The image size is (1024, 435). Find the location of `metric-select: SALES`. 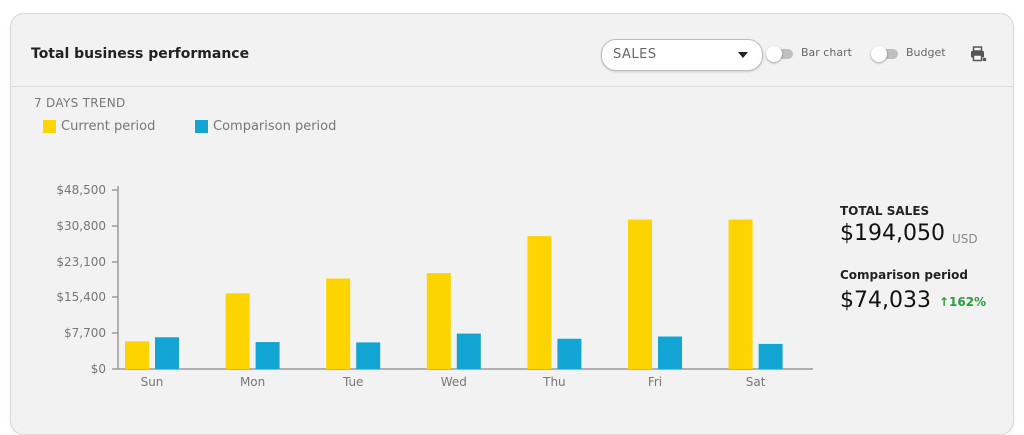

metric-select: SALES is located at coordinates (682, 55).